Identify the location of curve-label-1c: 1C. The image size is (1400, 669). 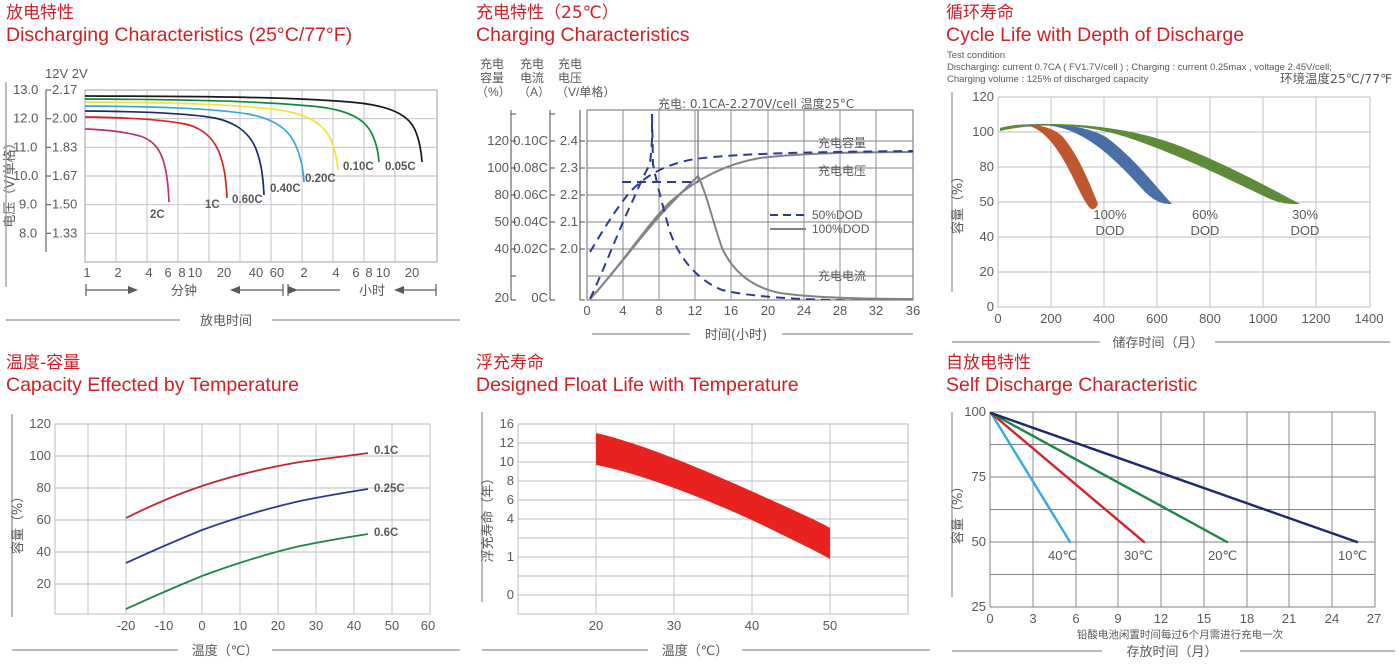
(212, 205).